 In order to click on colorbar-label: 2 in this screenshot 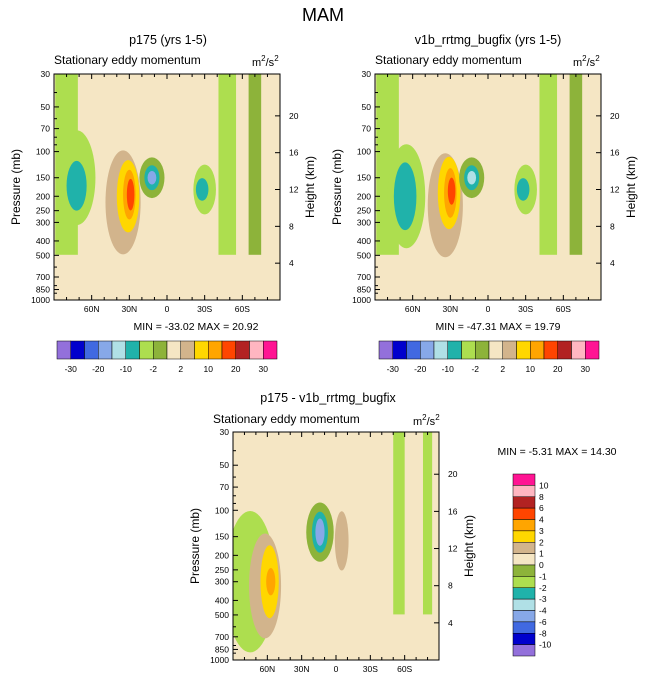, I will do `click(502, 369)`.